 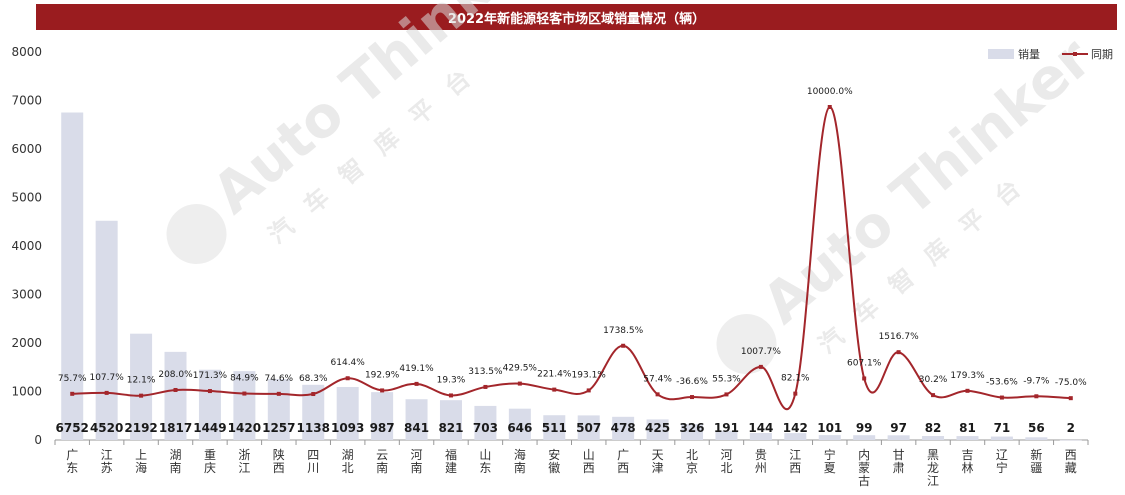 What do you see at coordinates (210, 468) in the screenshot?
I see `x-tick-label: 庆` at bounding box center [210, 468].